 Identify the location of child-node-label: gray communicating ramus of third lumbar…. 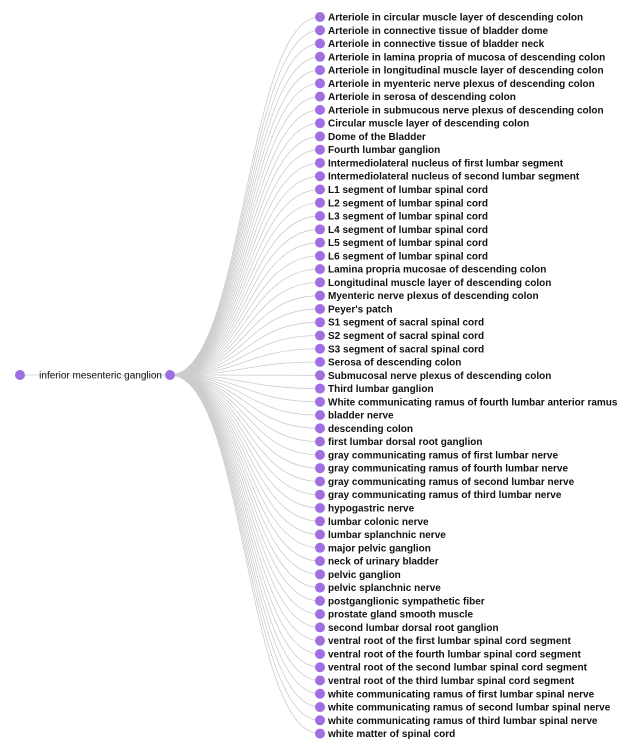
(445, 495).